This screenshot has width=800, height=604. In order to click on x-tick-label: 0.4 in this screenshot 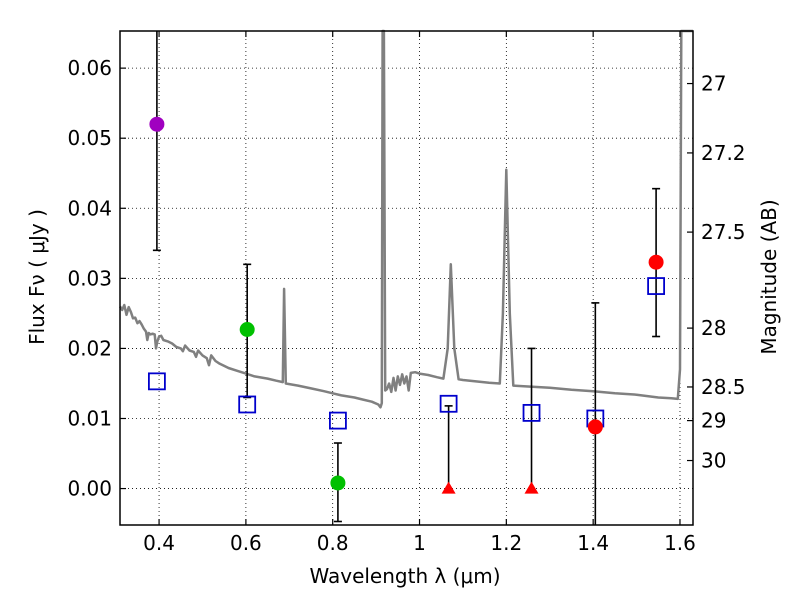, I will do `click(159, 543)`.